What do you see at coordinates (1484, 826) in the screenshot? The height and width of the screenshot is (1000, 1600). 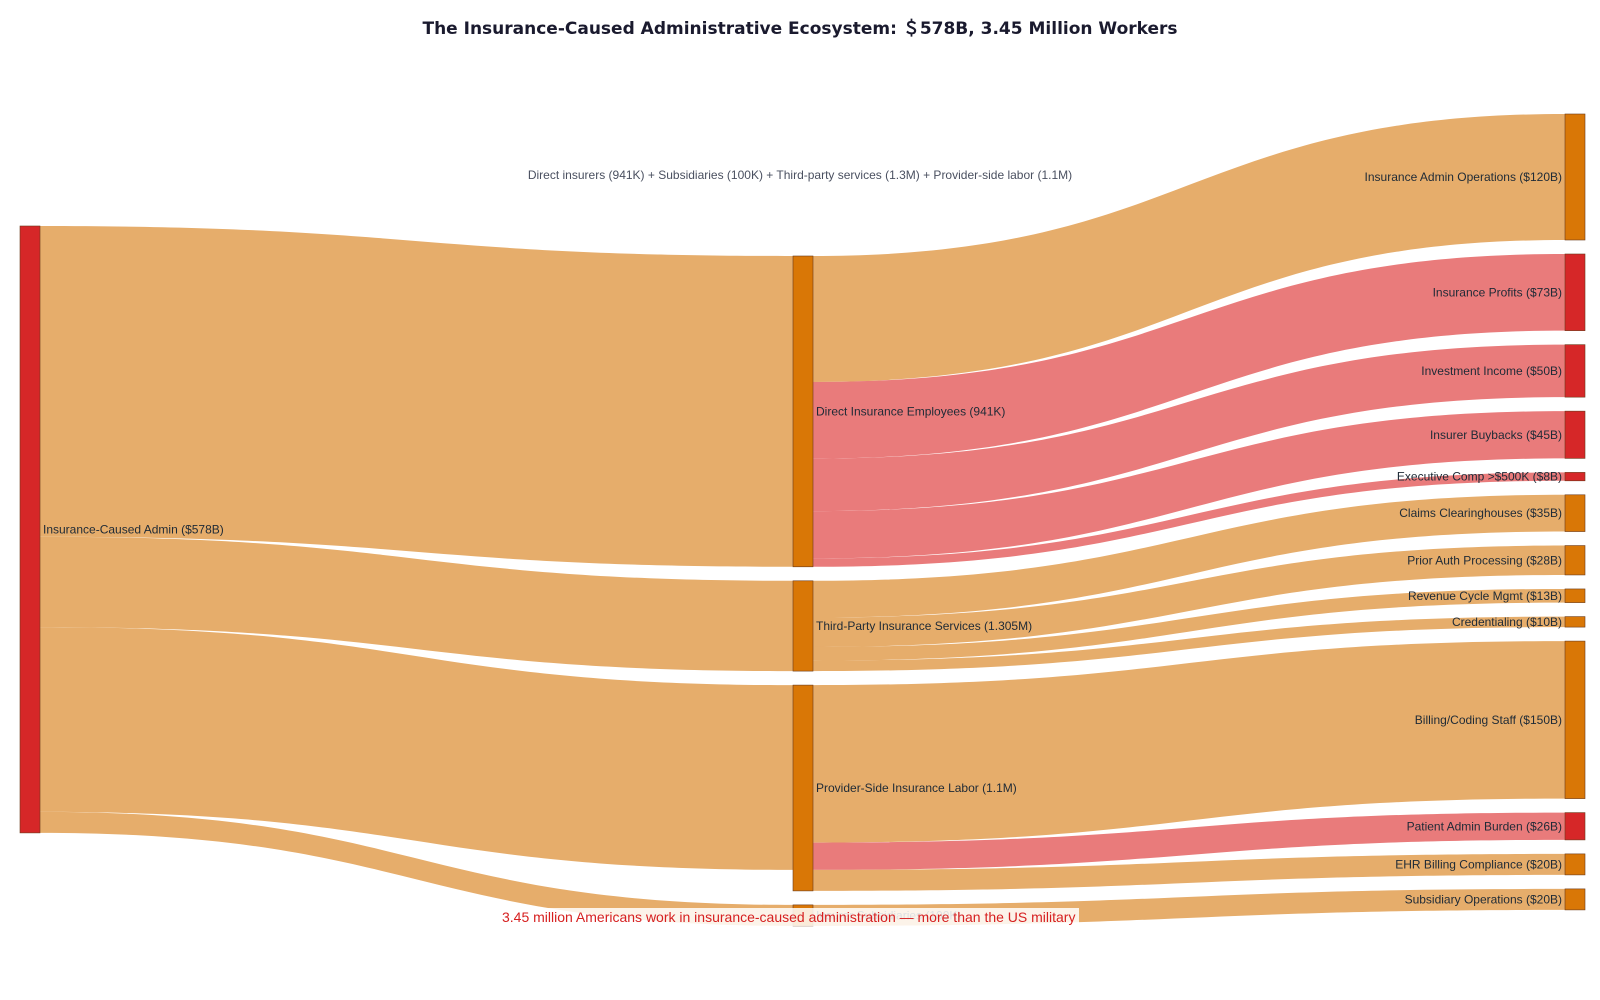 I see `node-label-patient: Patient Admin Burden ($26B)` at bounding box center [1484, 826].